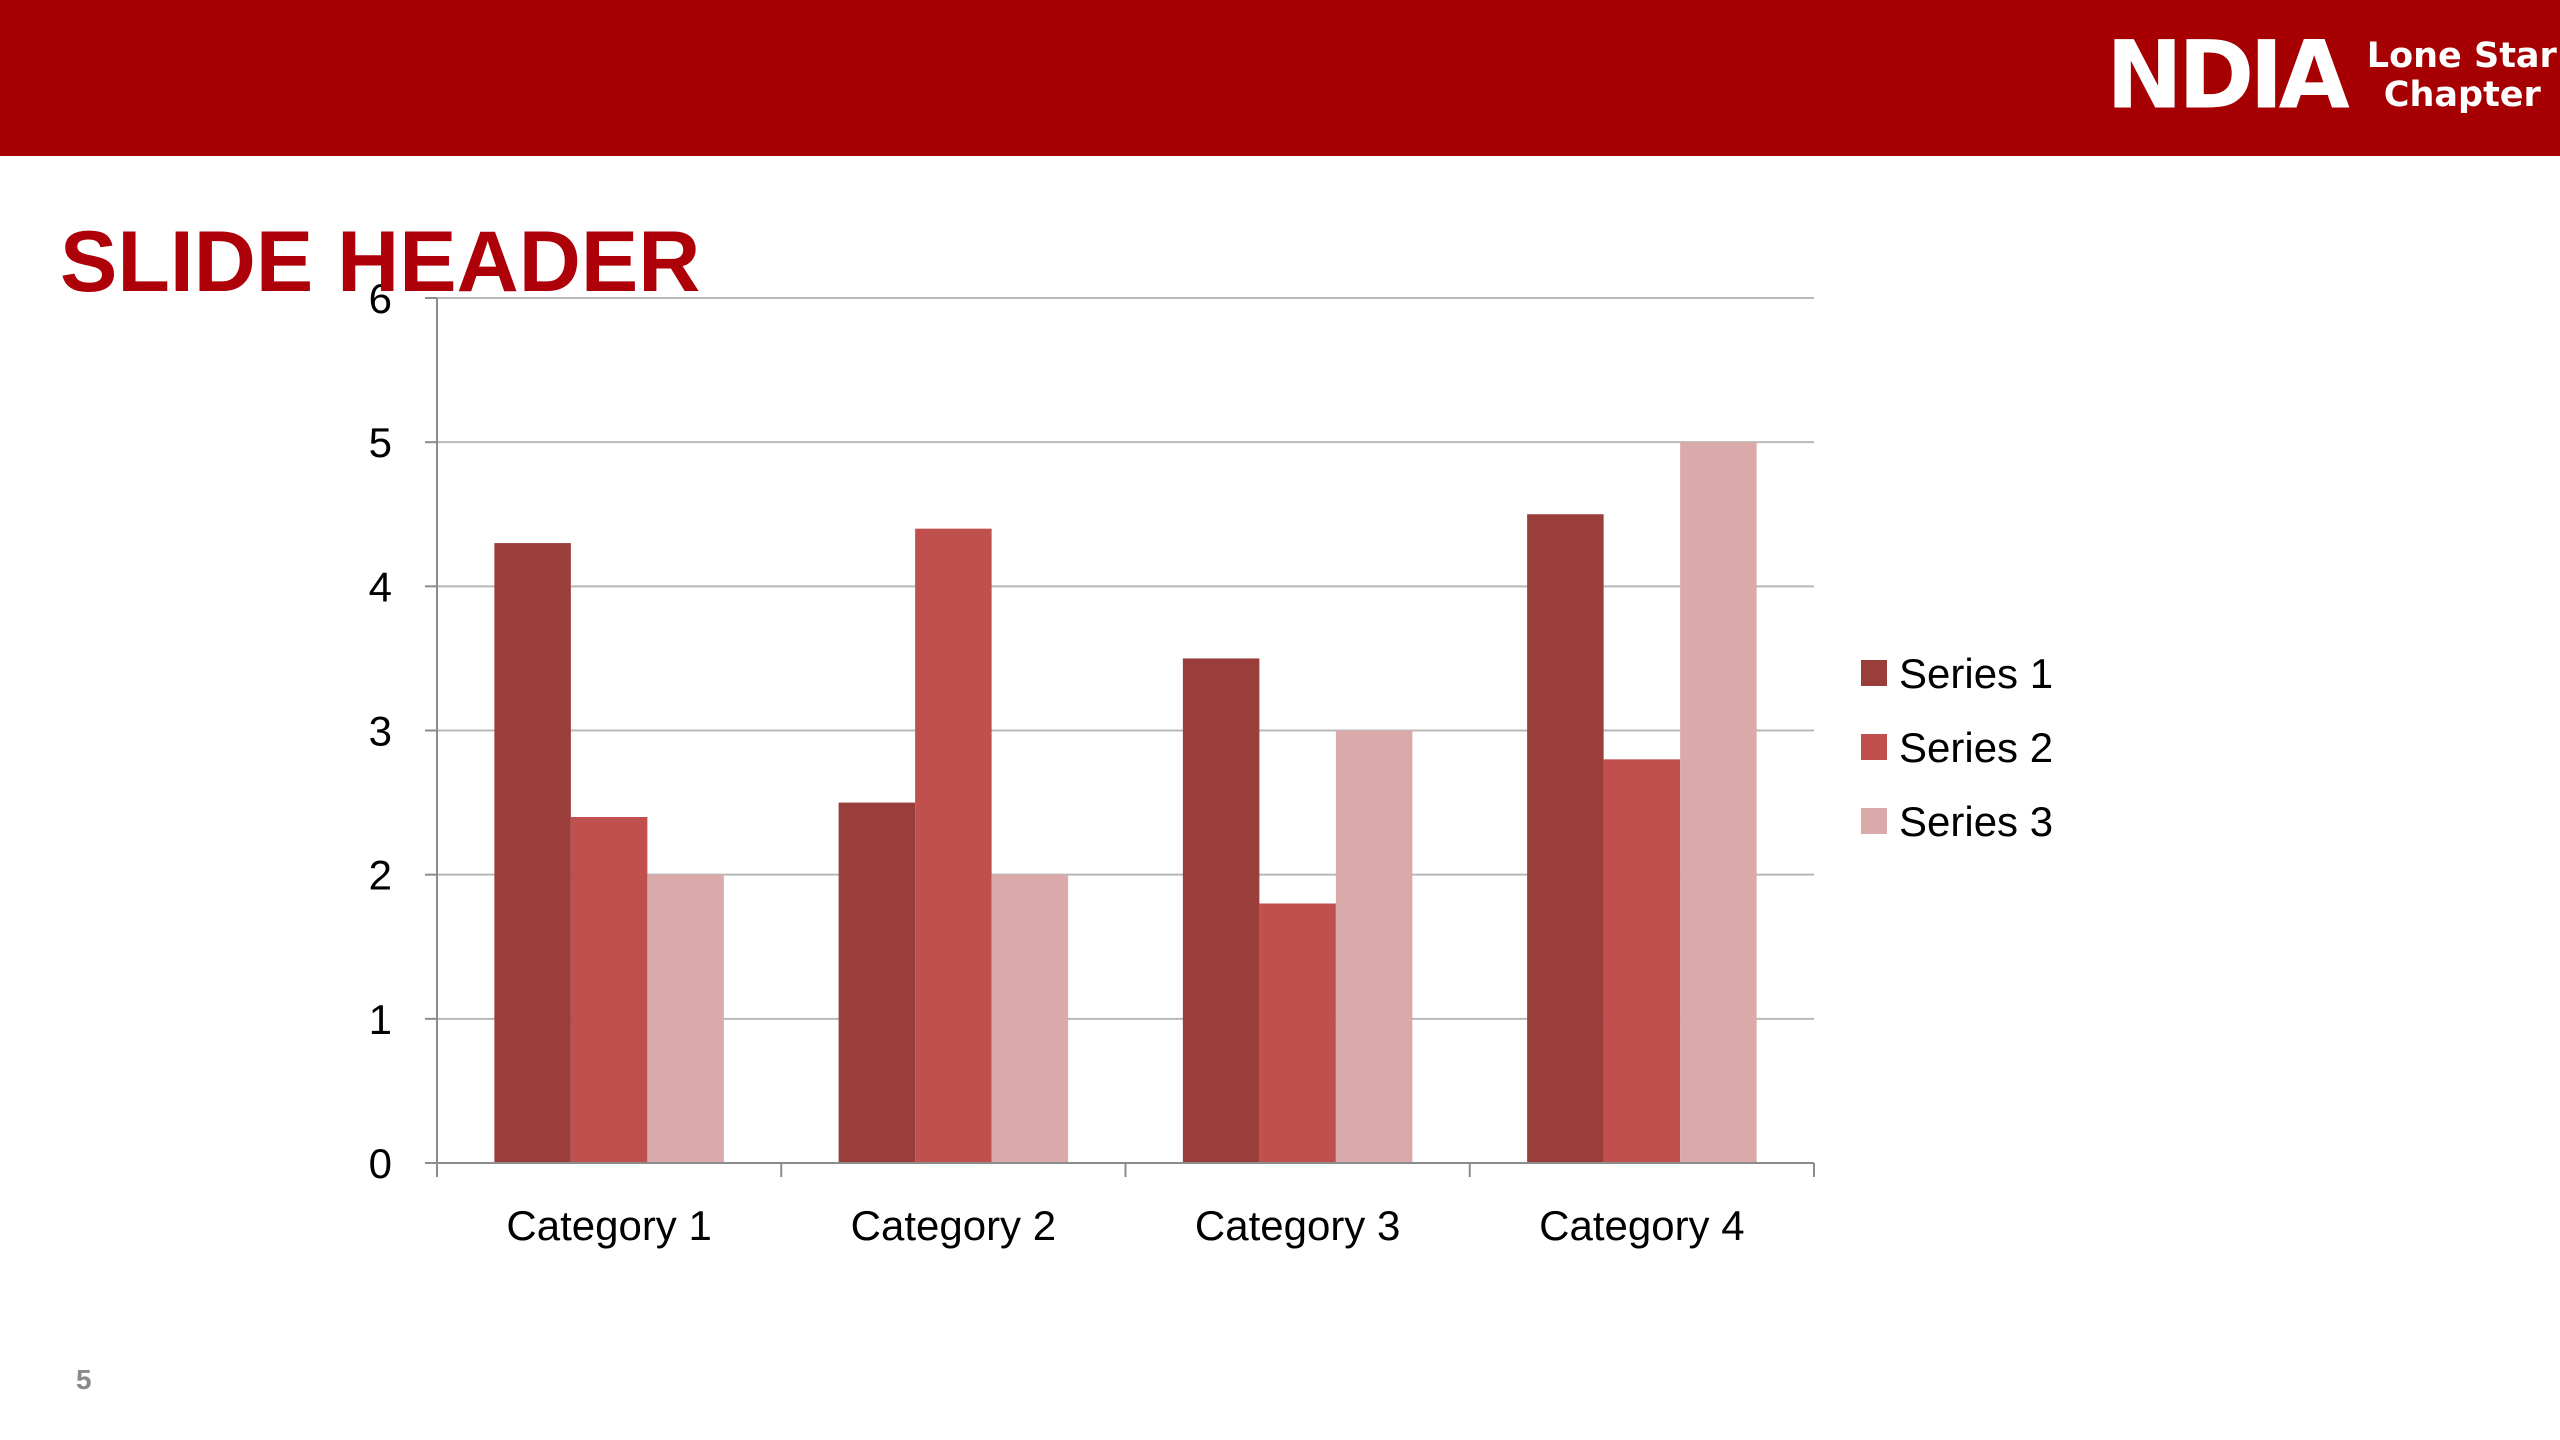 This screenshot has height=1440, width=2560. What do you see at coordinates (380, 1163) in the screenshot?
I see `y-tick-label: 0` at bounding box center [380, 1163].